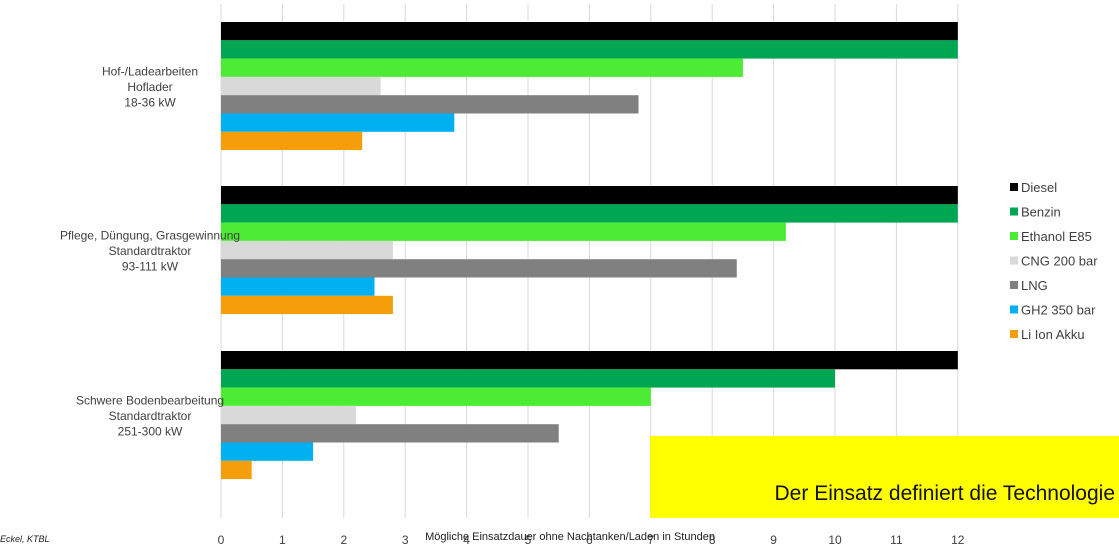 This screenshot has width=1119, height=556. I want to click on source-credit: Eckel, KTBL, so click(25, 539).